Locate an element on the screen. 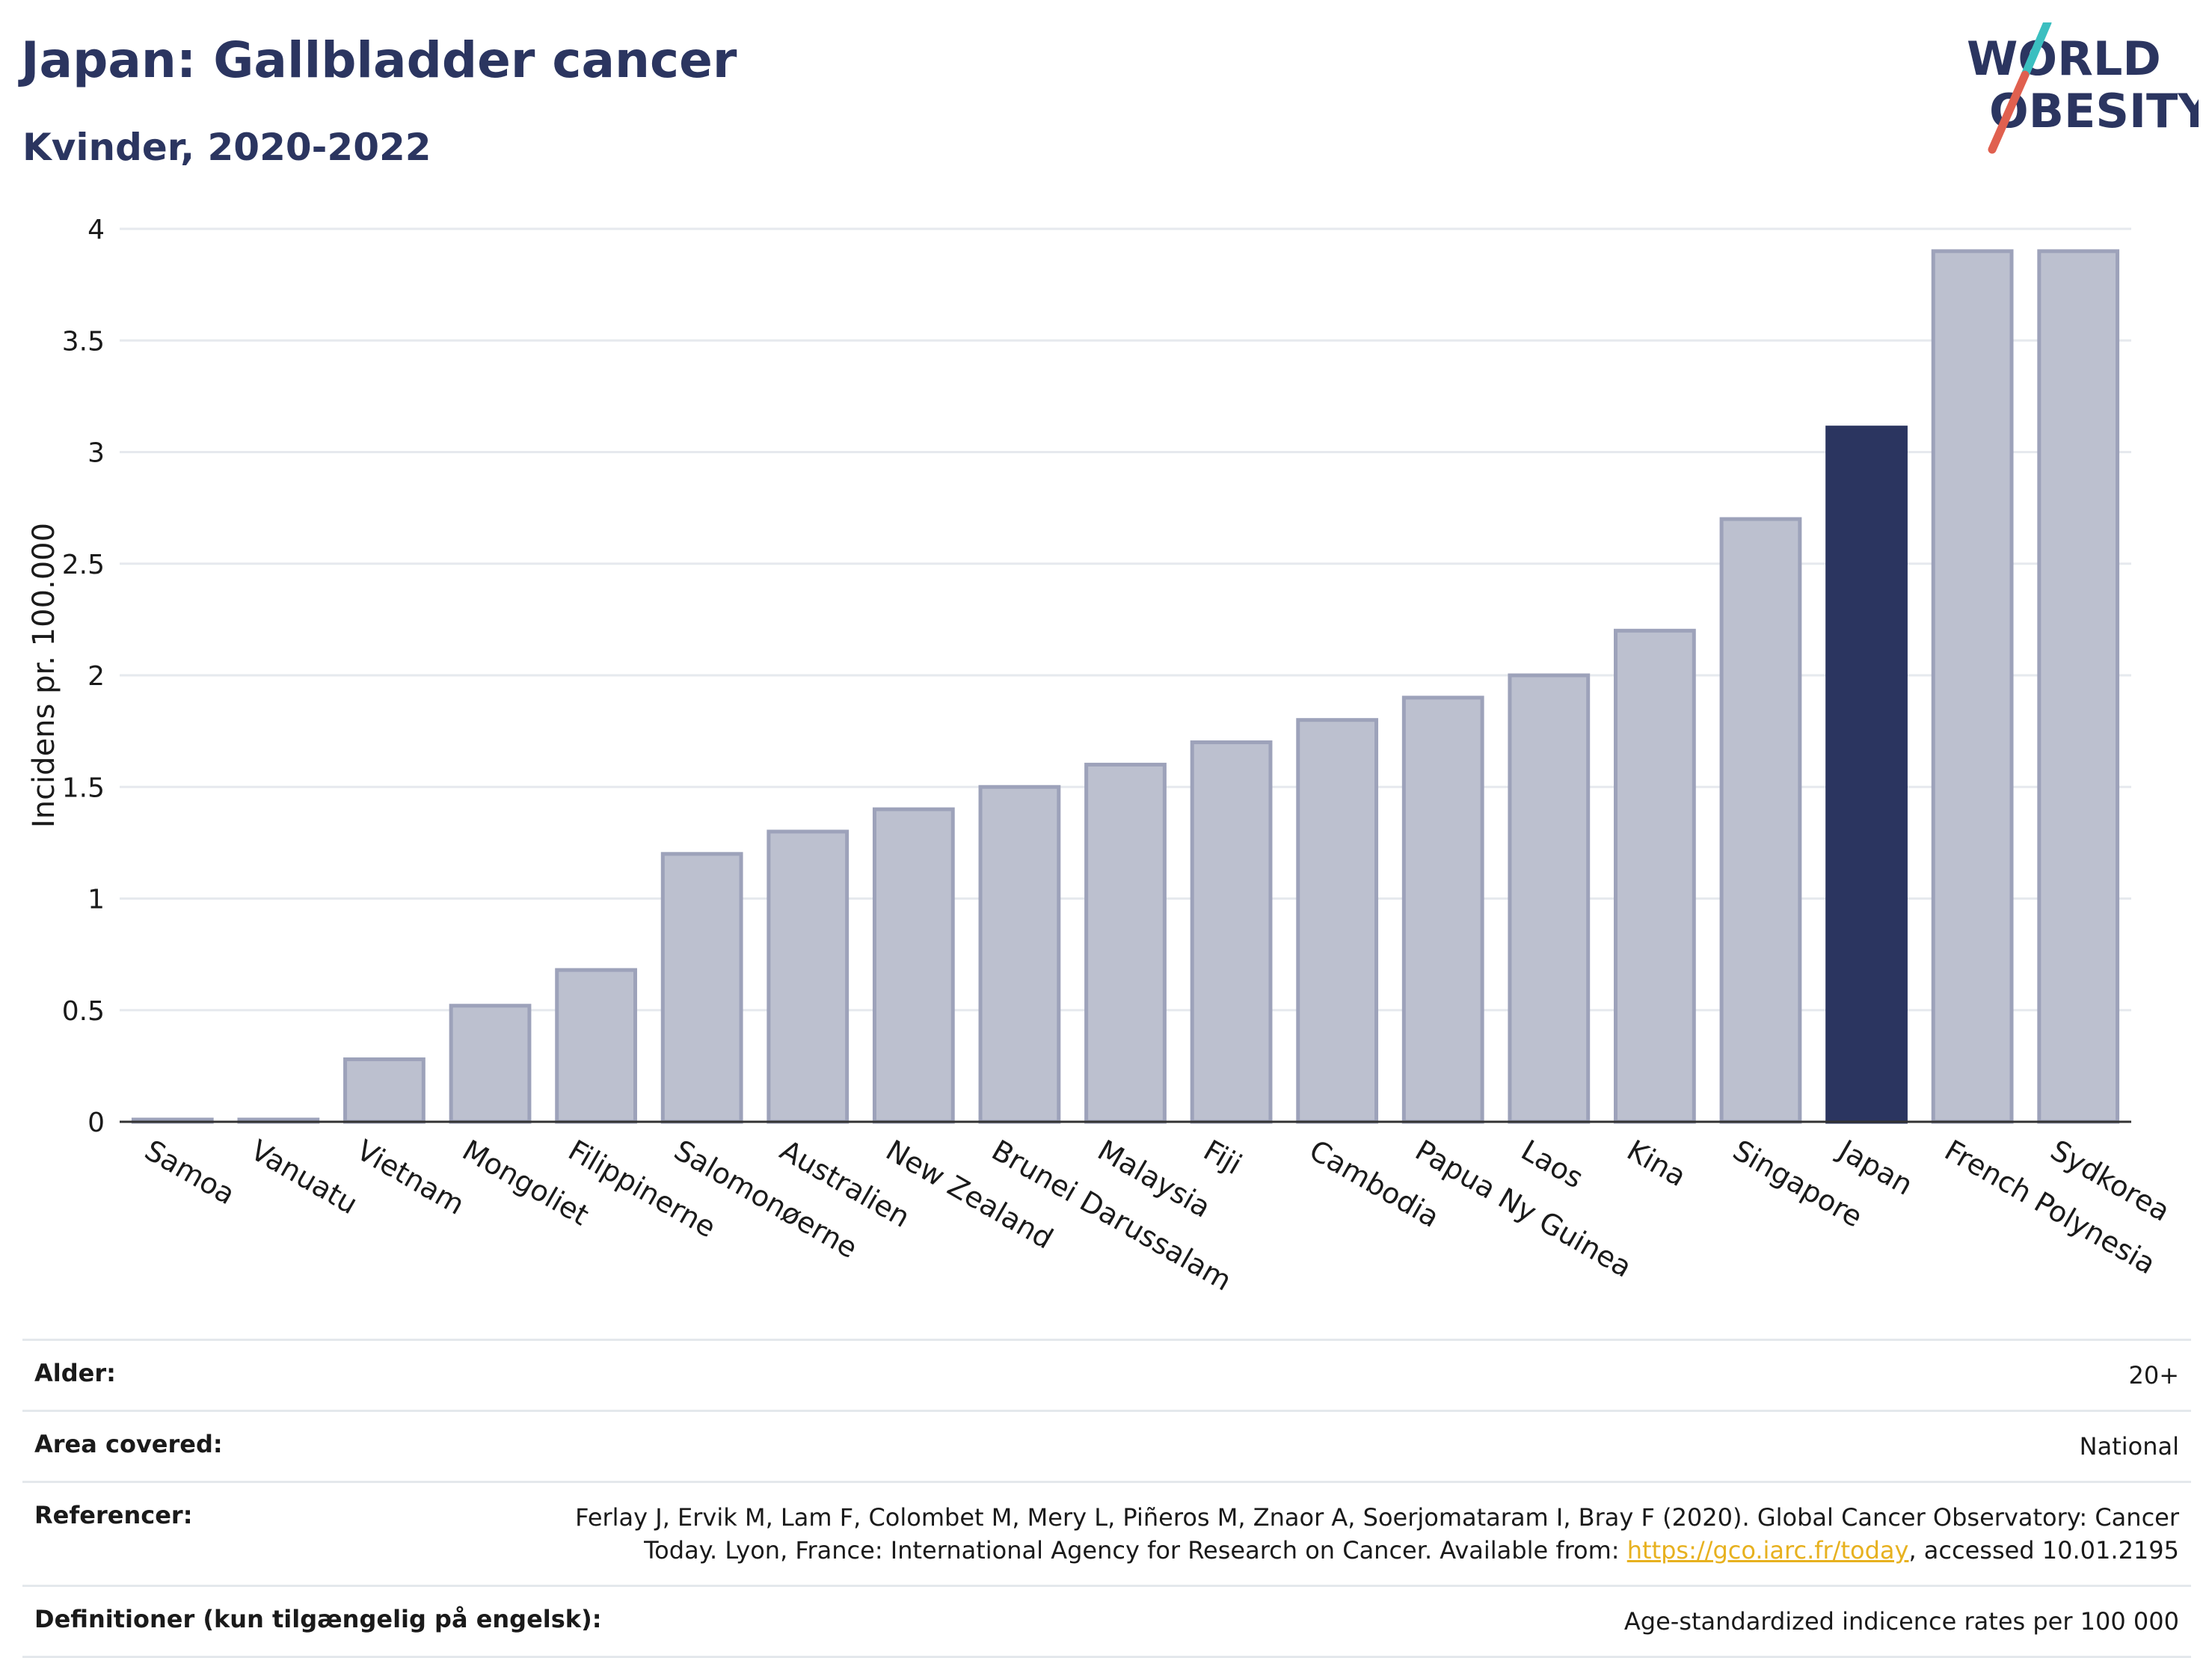  y-tick-label: 2.5 is located at coordinates (83, 565).